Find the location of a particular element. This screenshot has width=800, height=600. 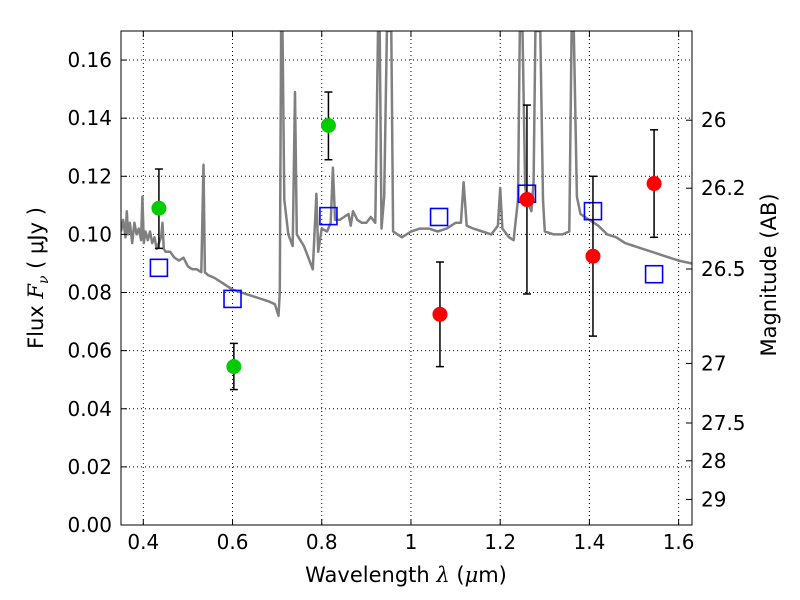

x-tick-label: 1 is located at coordinates (411, 542).